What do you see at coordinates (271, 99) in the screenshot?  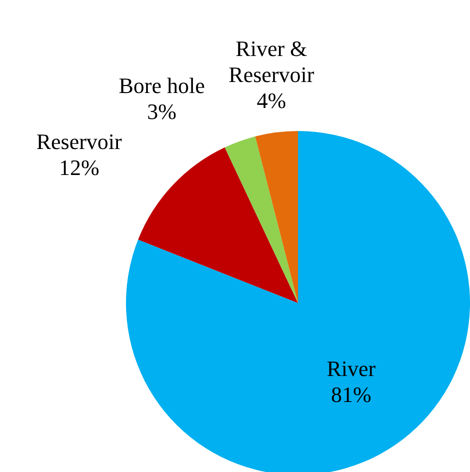 I see `data-label: 4%` at bounding box center [271, 99].